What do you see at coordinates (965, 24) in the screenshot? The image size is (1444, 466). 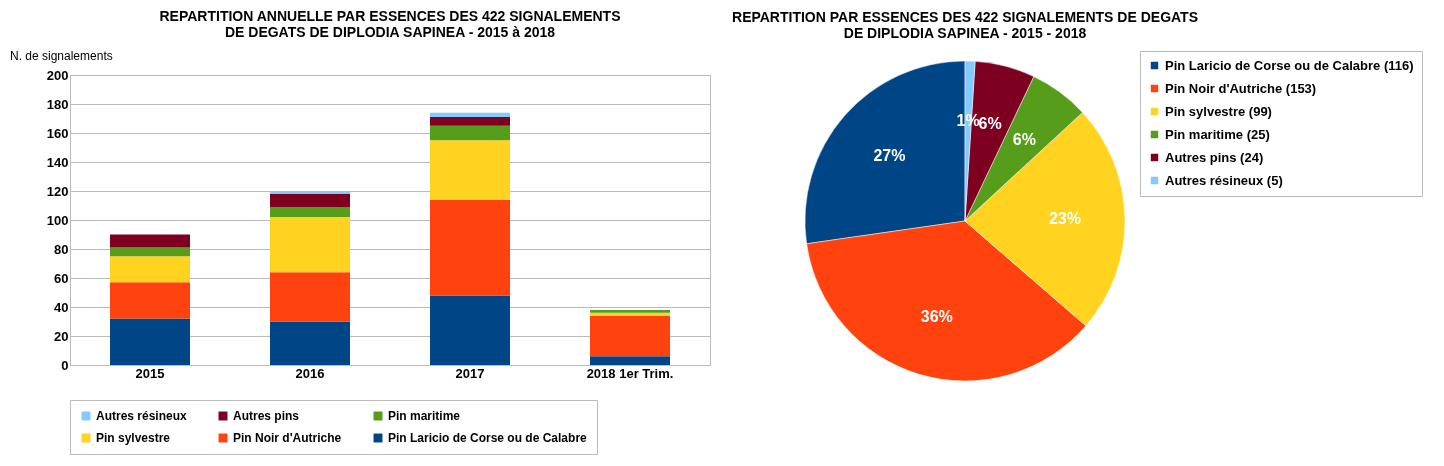 I see `chart-title: REPARTITION PAR ESSENCES DES 422 SIGNALEMENTS DE DEGATS DE DIPLODIA SAPINEA - 2015 - 2018` at bounding box center [965, 24].